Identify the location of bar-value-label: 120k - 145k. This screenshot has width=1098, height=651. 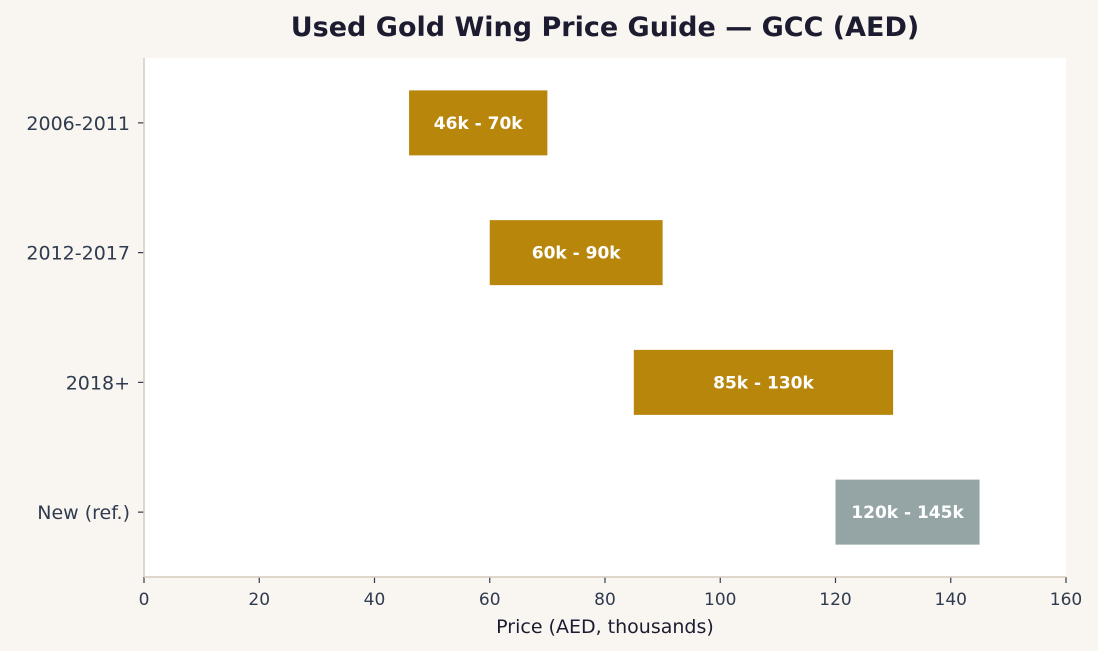
(907, 513).